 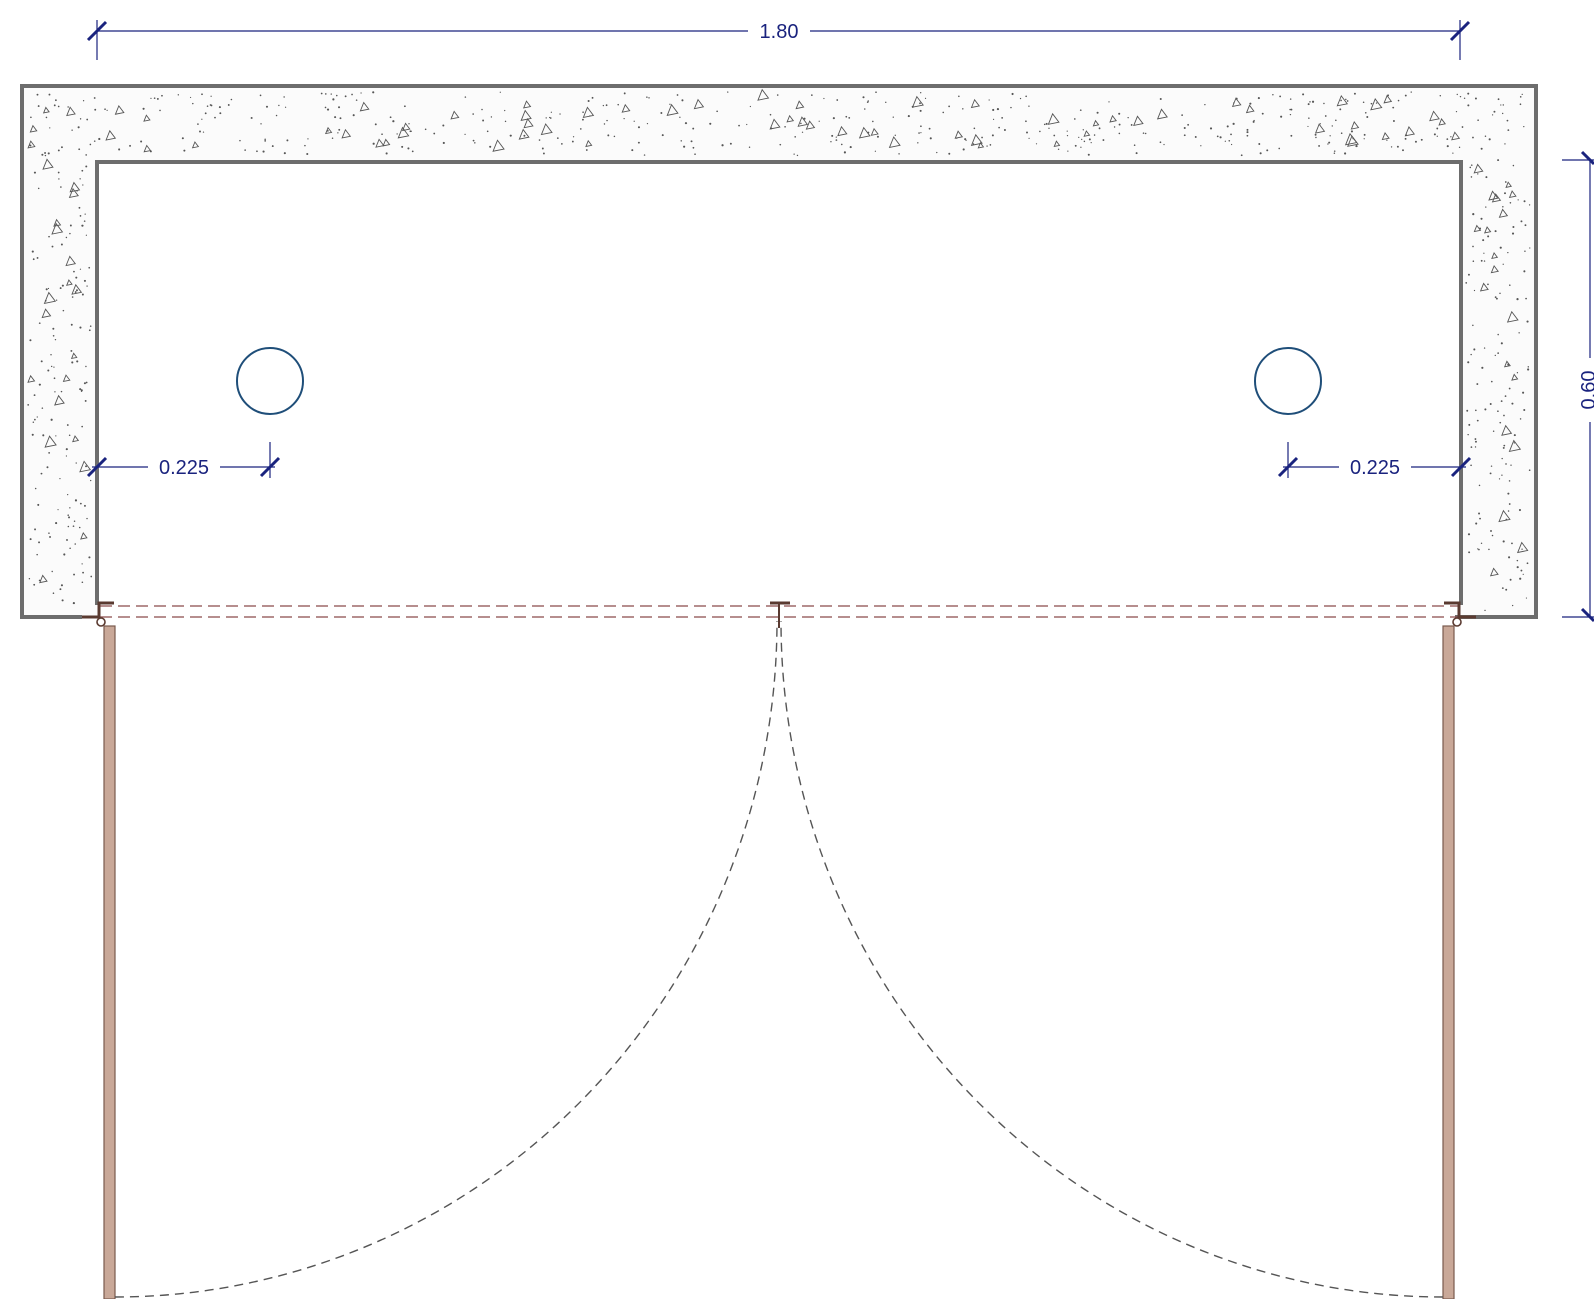 I want to click on left-sink, so click(x=270, y=381).